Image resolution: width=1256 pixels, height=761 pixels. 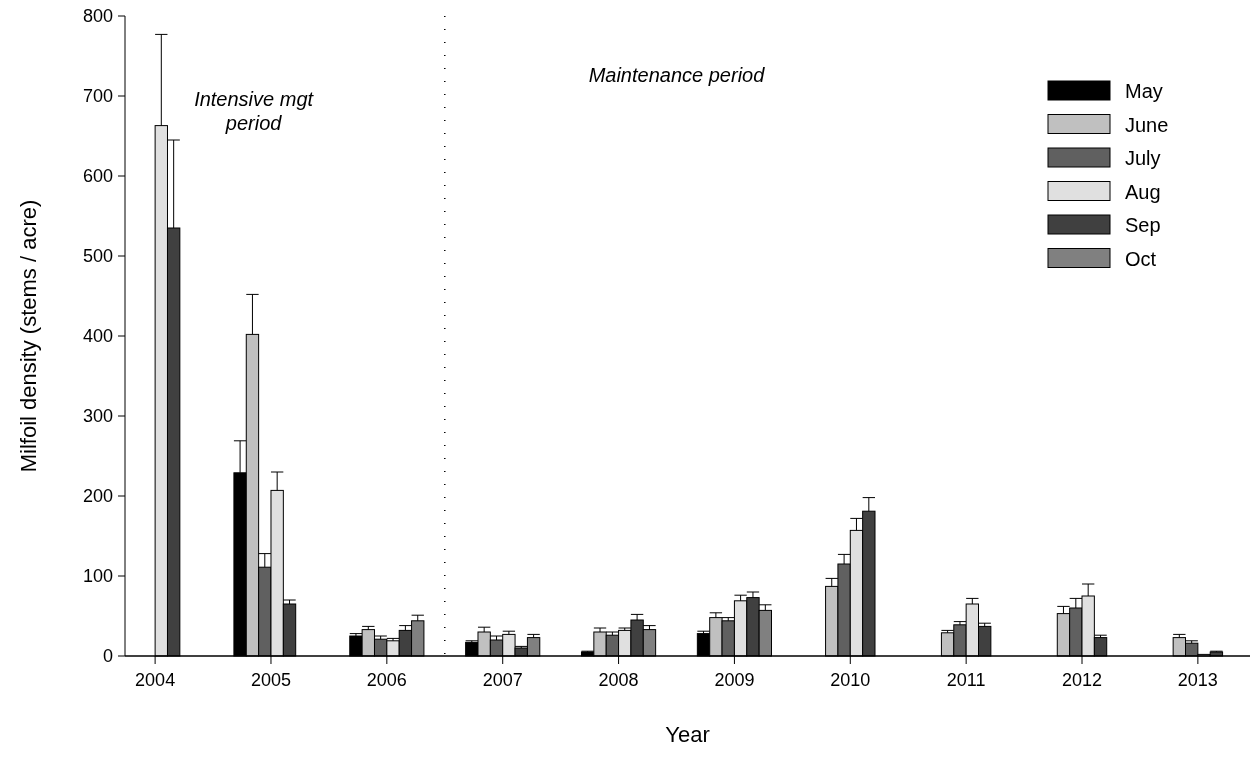 What do you see at coordinates (1147, 124) in the screenshot?
I see `legend-label: June` at bounding box center [1147, 124].